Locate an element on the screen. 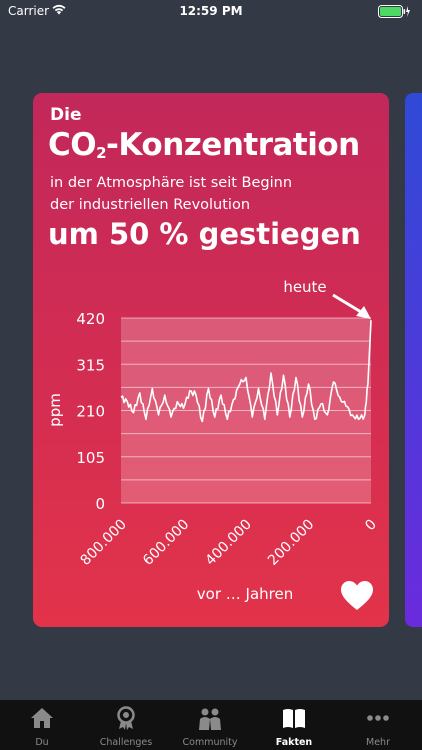  x-tick-label: 0 is located at coordinates (371, 526).